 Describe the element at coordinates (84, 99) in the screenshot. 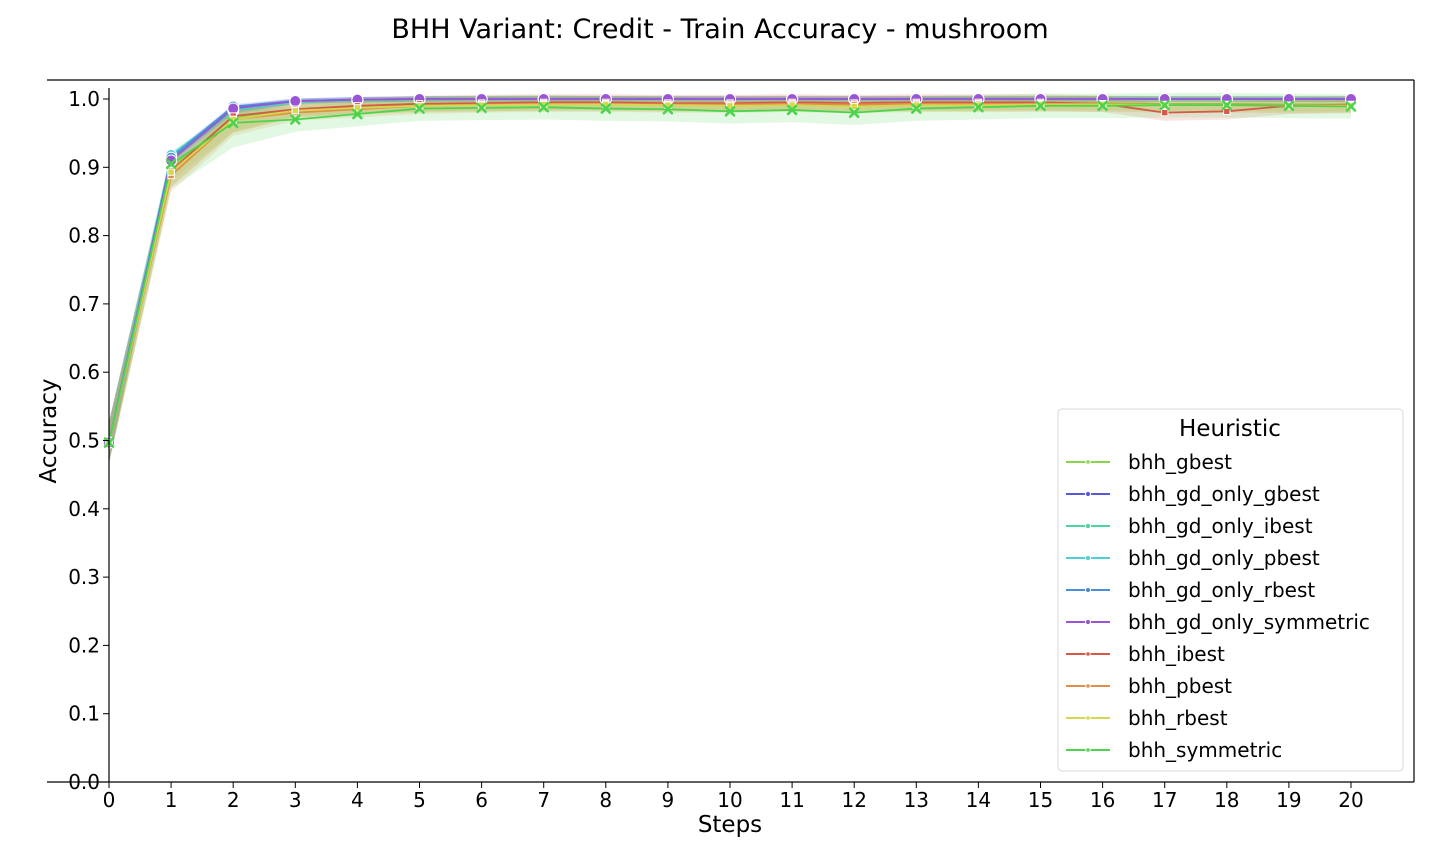

I see `y-tick-label: 1.0` at that location.